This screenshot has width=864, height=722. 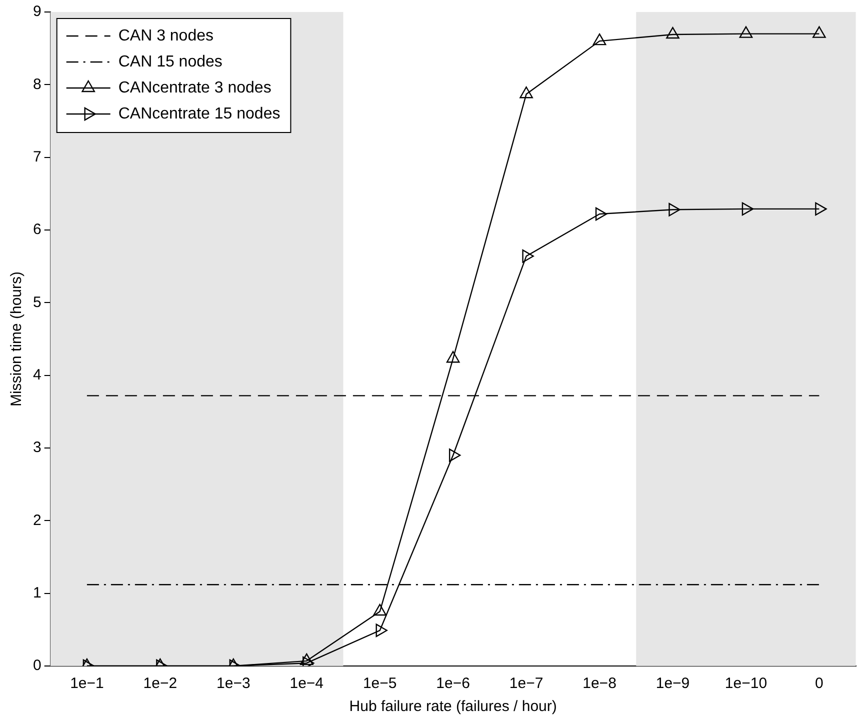 What do you see at coordinates (37, 520) in the screenshot?
I see `y-tick-label: 2` at bounding box center [37, 520].